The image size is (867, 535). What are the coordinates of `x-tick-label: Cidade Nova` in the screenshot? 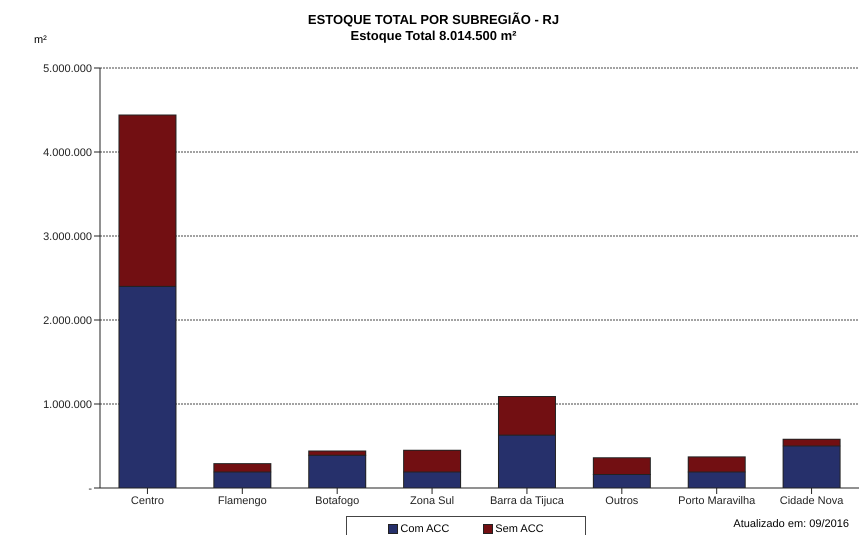 It's located at (812, 500).